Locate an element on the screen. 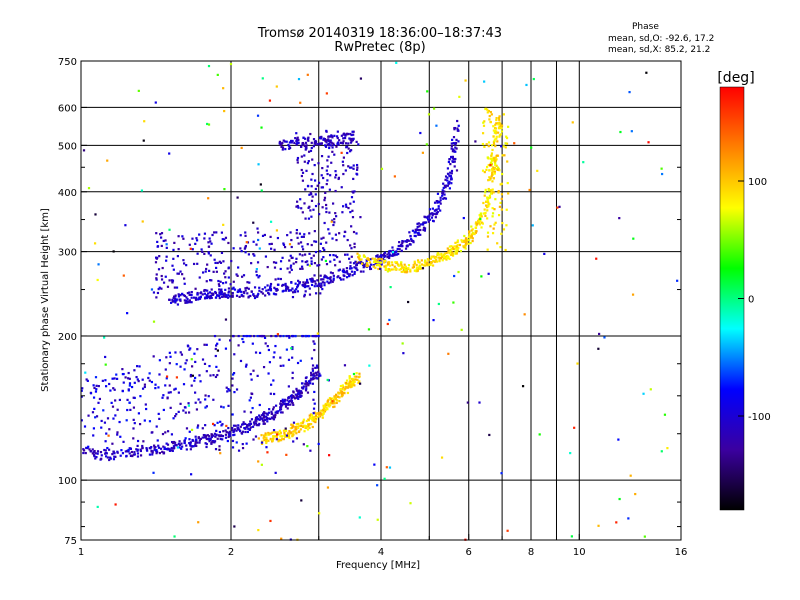 The height and width of the screenshot is (600, 800). x-tick-label: 6 is located at coordinates (469, 552).